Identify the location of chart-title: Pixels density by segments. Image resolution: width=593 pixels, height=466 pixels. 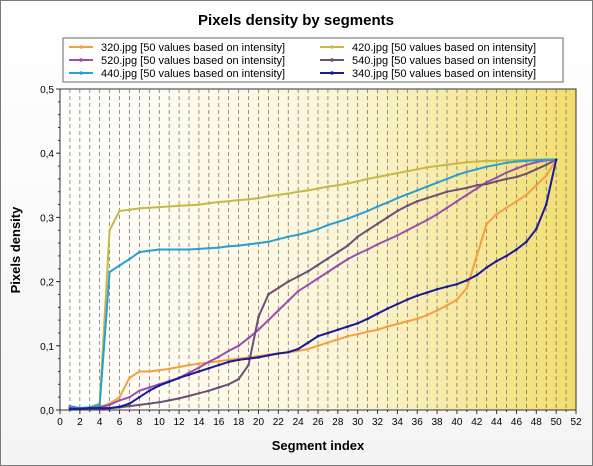
(296, 20).